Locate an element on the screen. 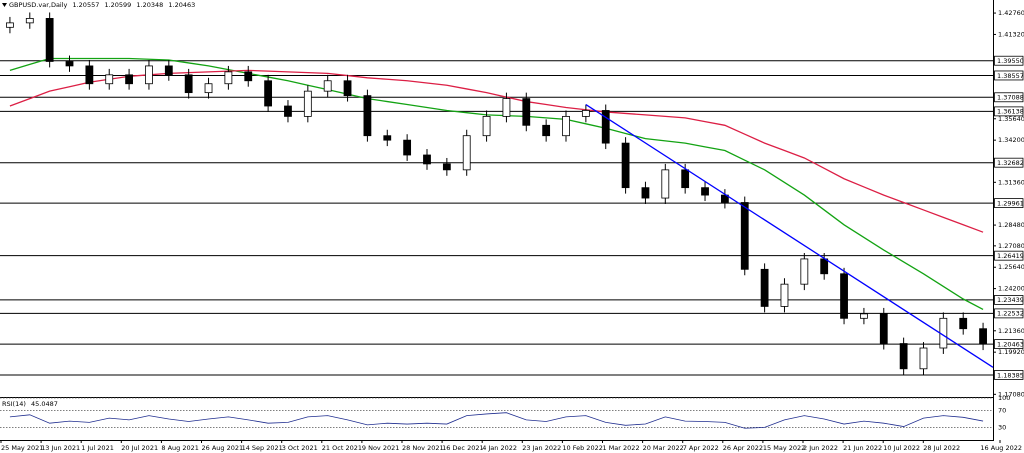  rsi-title: RSI(14) 45.0487 is located at coordinates (30, 404).